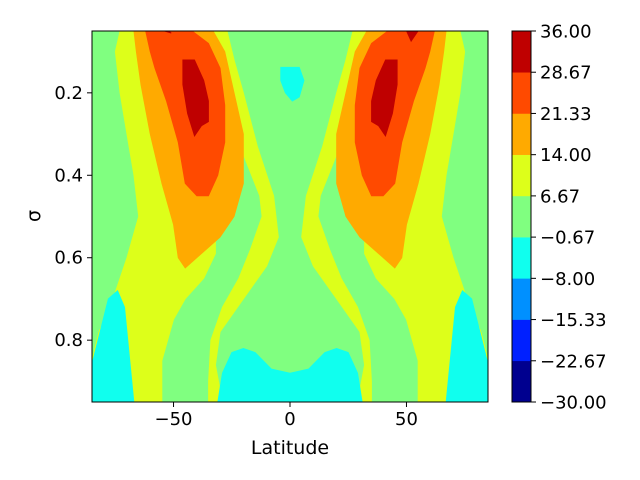 Image resolution: width=640 pixels, height=480 pixels. Describe the element at coordinates (567, 279) in the screenshot. I see `colorbar-tick-label: −8.00` at that location.